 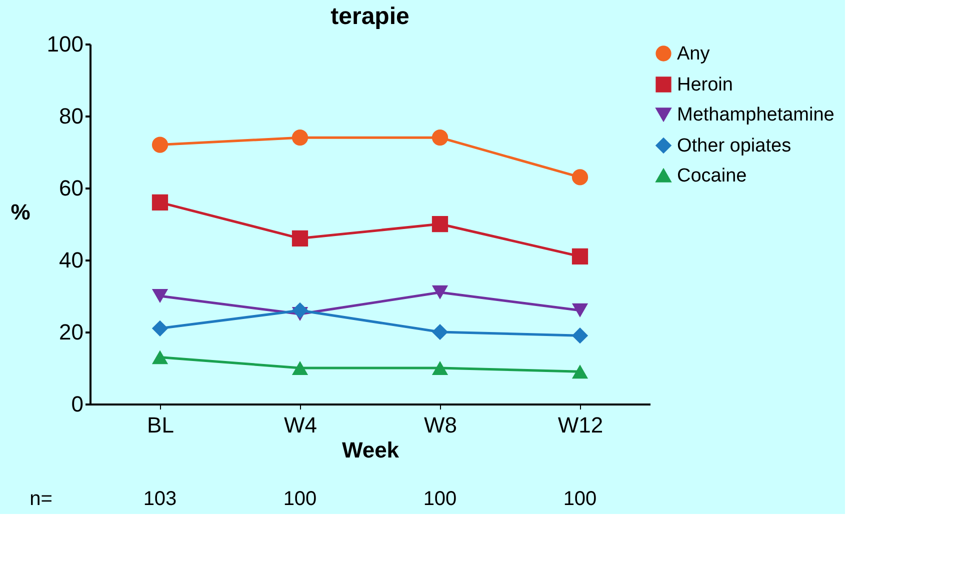 What do you see at coordinates (300, 425) in the screenshot?
I see `x-tick-label: W4` at bounding box center [300, 425].